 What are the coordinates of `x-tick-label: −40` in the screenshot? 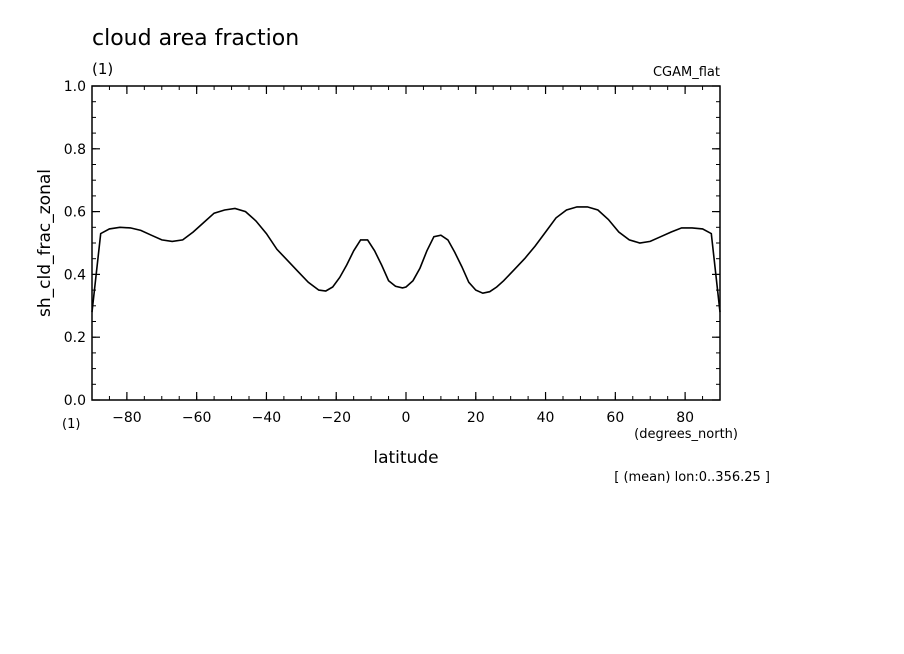 It's located at (267, 418).